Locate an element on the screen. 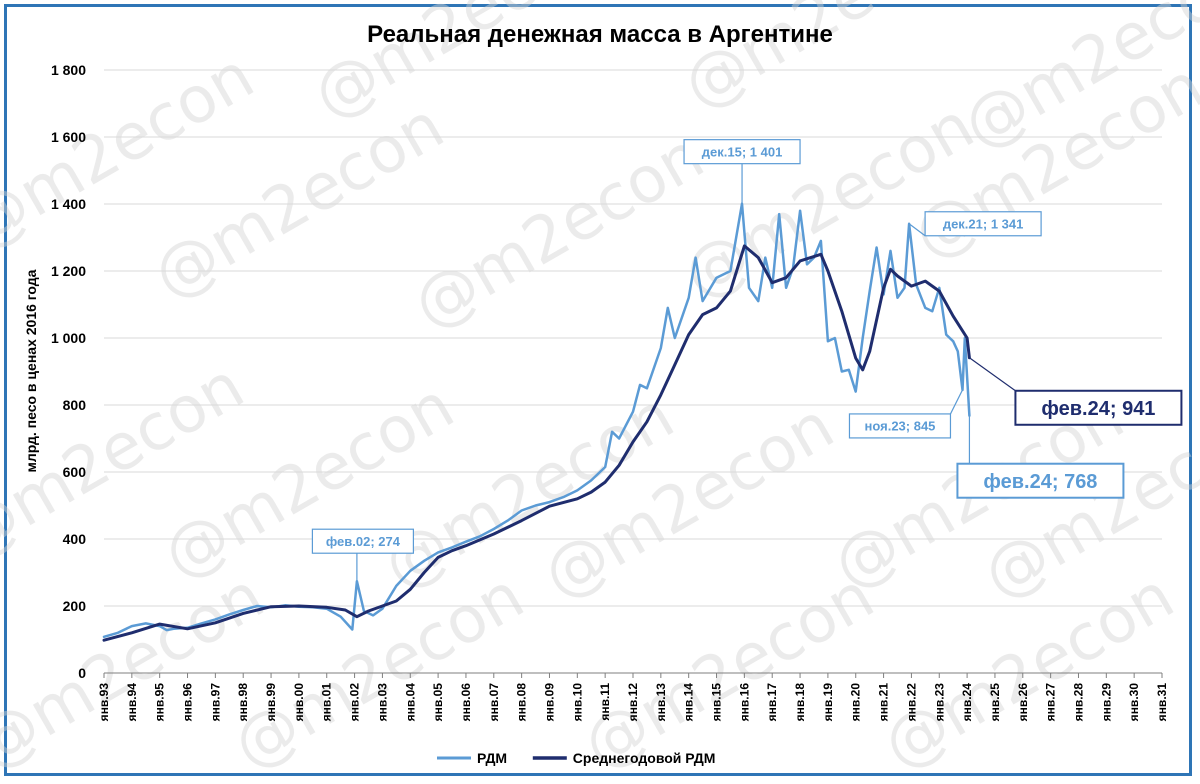 The image size is (1200, 784). y-tick-label: 0 is located at coordinates (82, 673).